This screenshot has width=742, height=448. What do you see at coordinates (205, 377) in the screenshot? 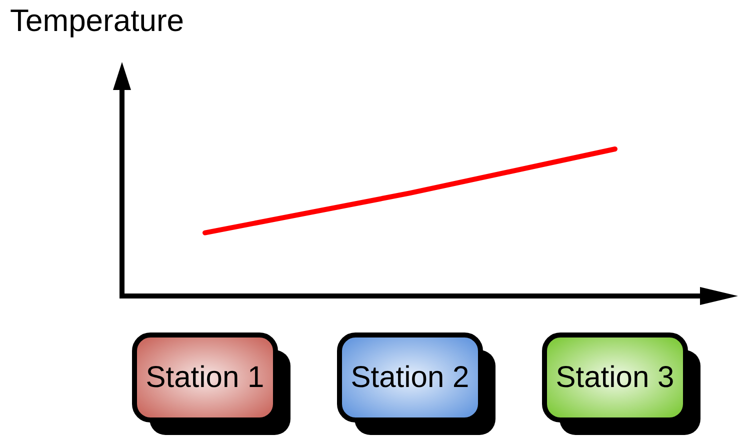
I see `x-tick-label: Station 1` at bounding box center [205, 377].